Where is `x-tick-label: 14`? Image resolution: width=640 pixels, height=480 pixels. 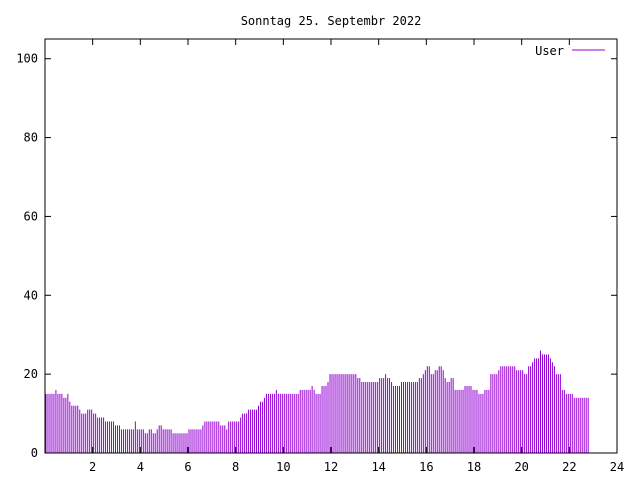 x-tick-label: 14 is located at coordinates (378, 467).